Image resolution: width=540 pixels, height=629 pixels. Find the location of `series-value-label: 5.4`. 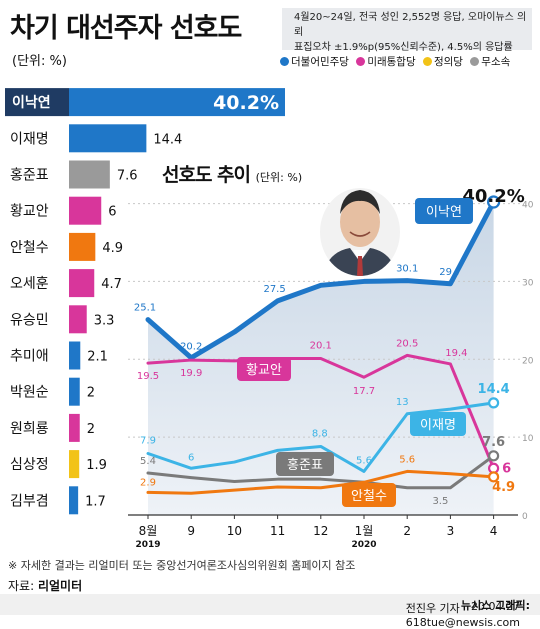

series-value-label: 5.4 is located at coordinates (148, 461).